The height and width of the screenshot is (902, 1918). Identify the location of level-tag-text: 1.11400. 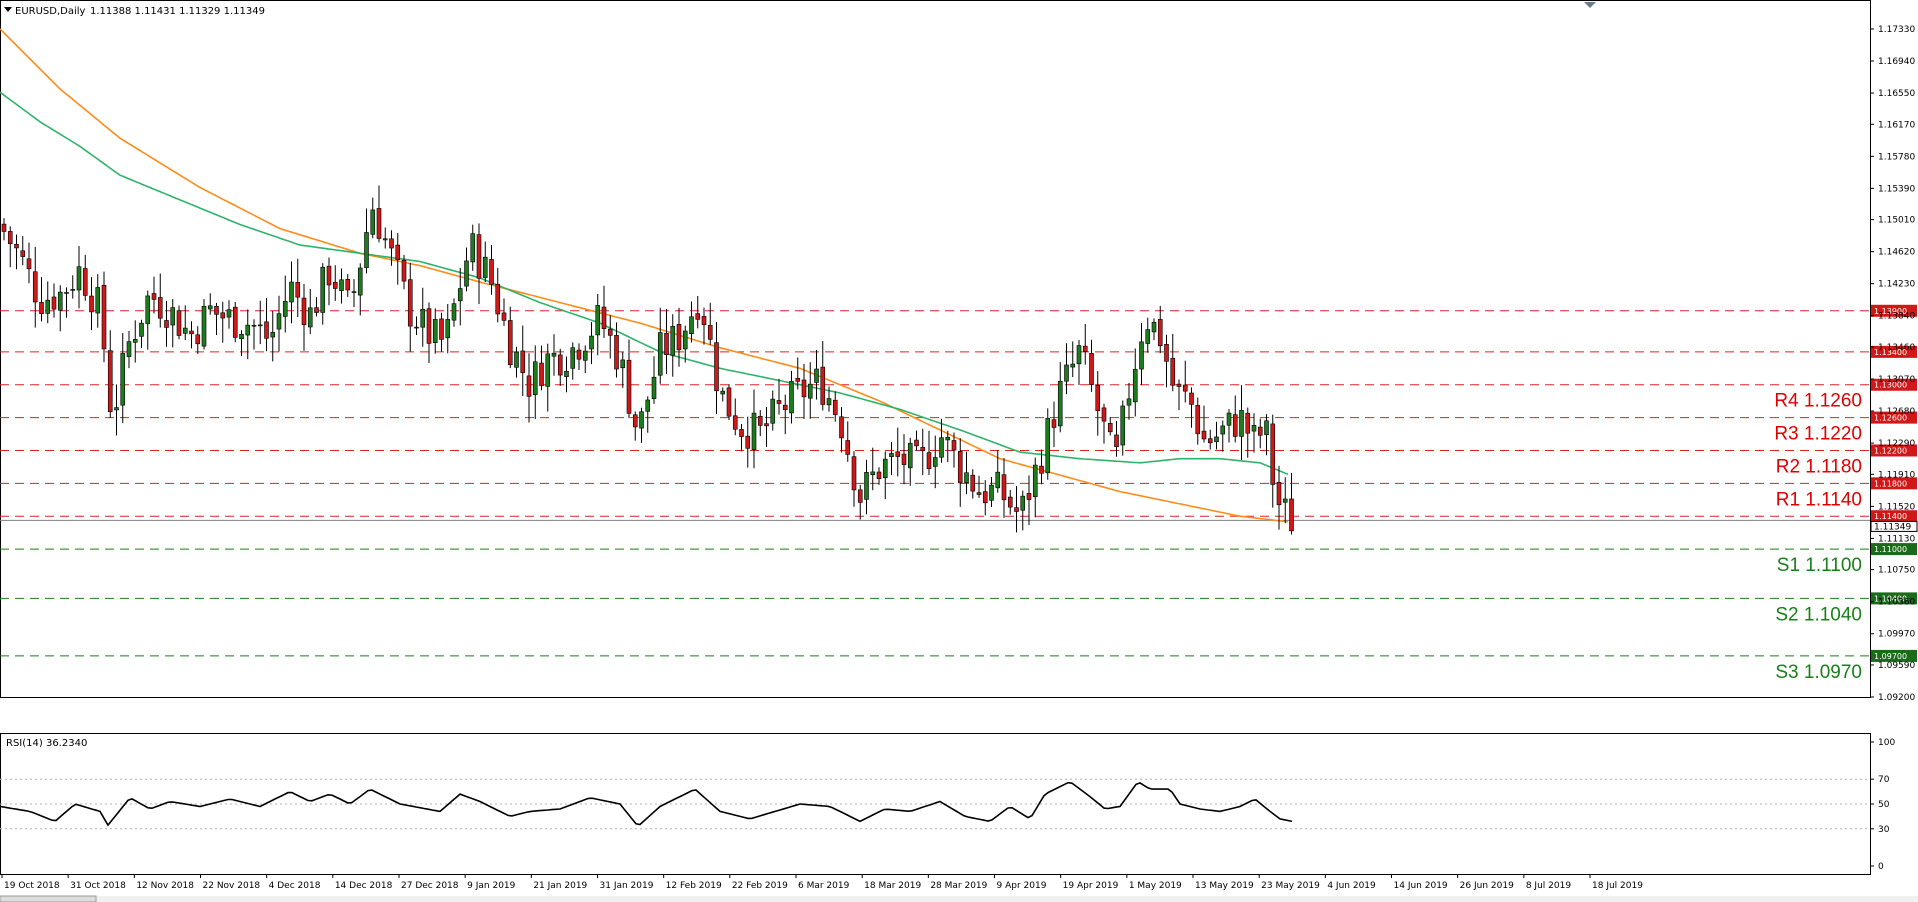
(1890, 516).